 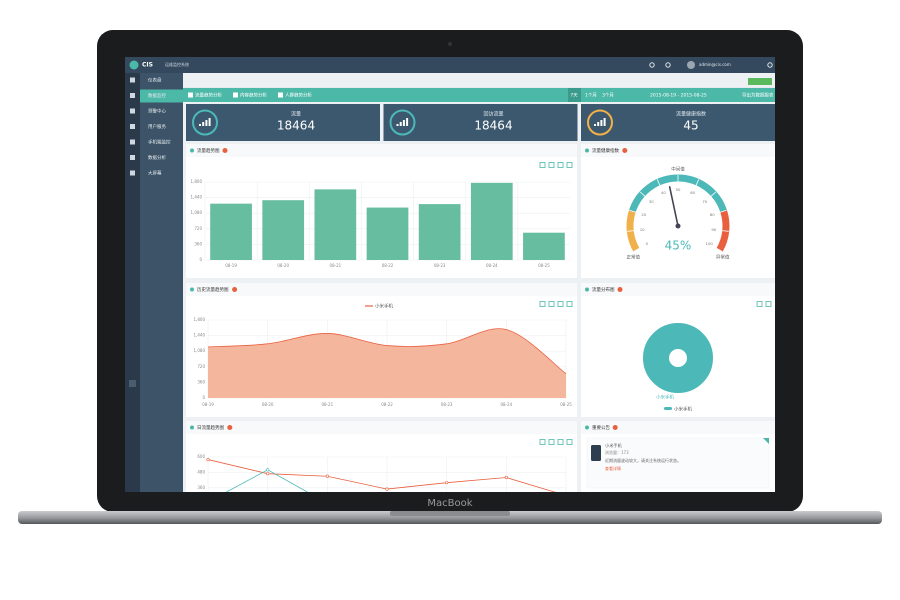 I want to click on stat-value: 18464, so click(x=493, y=126).